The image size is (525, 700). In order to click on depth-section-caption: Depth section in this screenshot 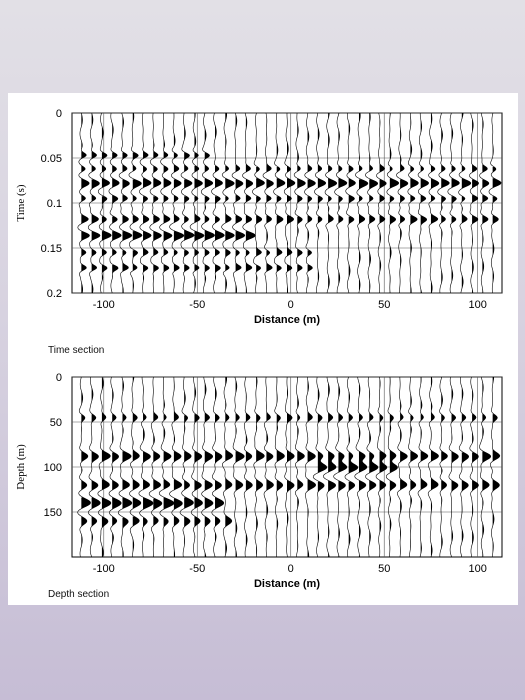, I will do `click(79, 594)`.